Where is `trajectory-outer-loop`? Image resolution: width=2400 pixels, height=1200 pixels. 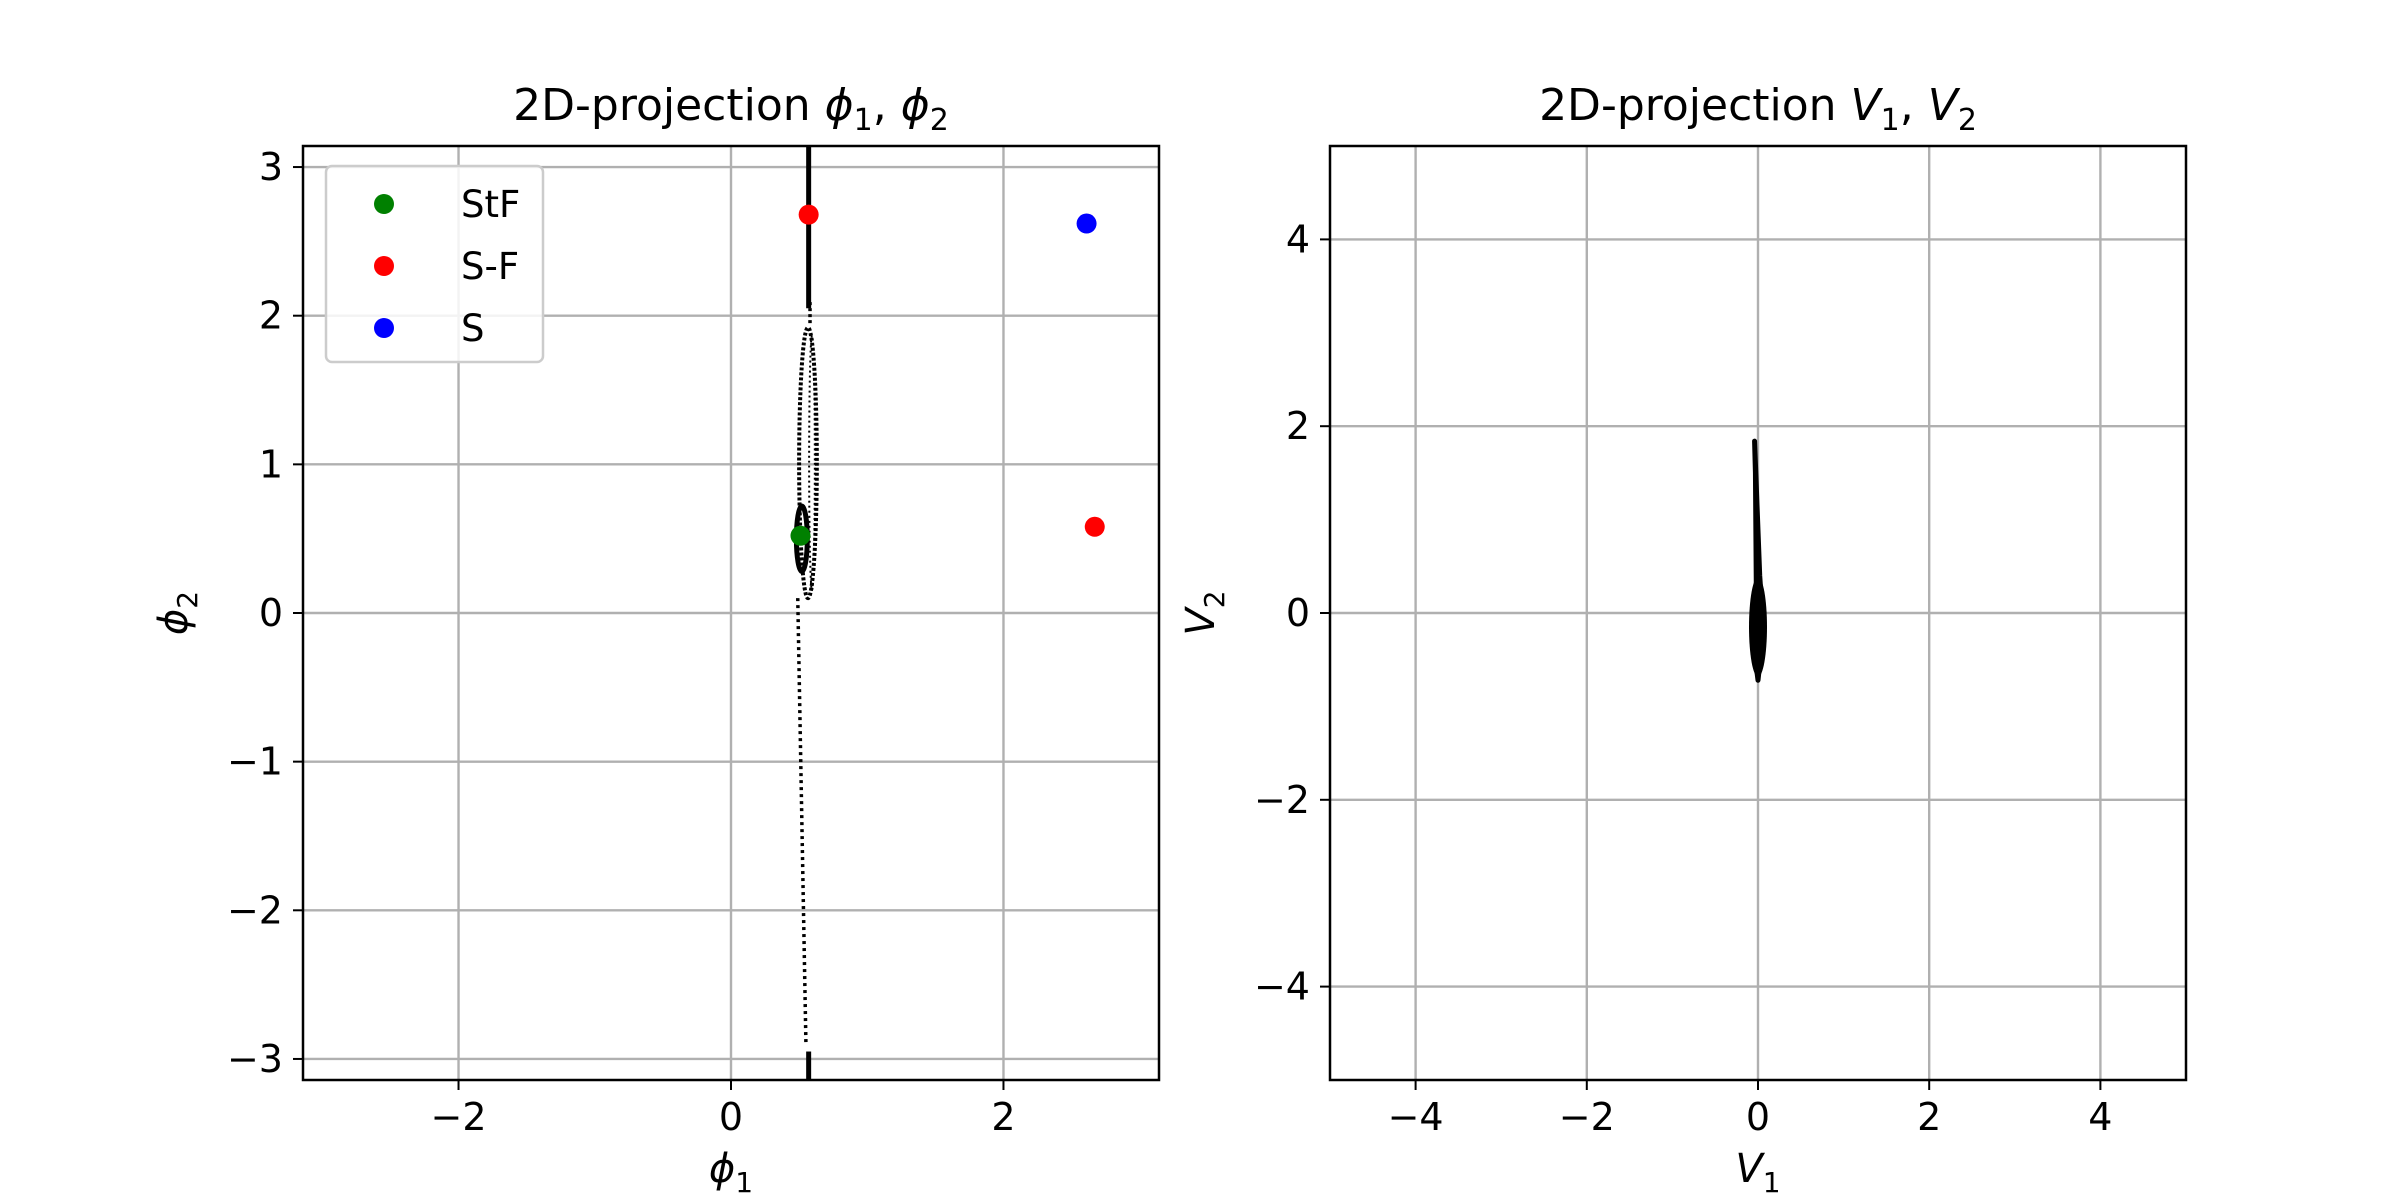
trajectory-outer-loop is located at coordinates (808, 463).